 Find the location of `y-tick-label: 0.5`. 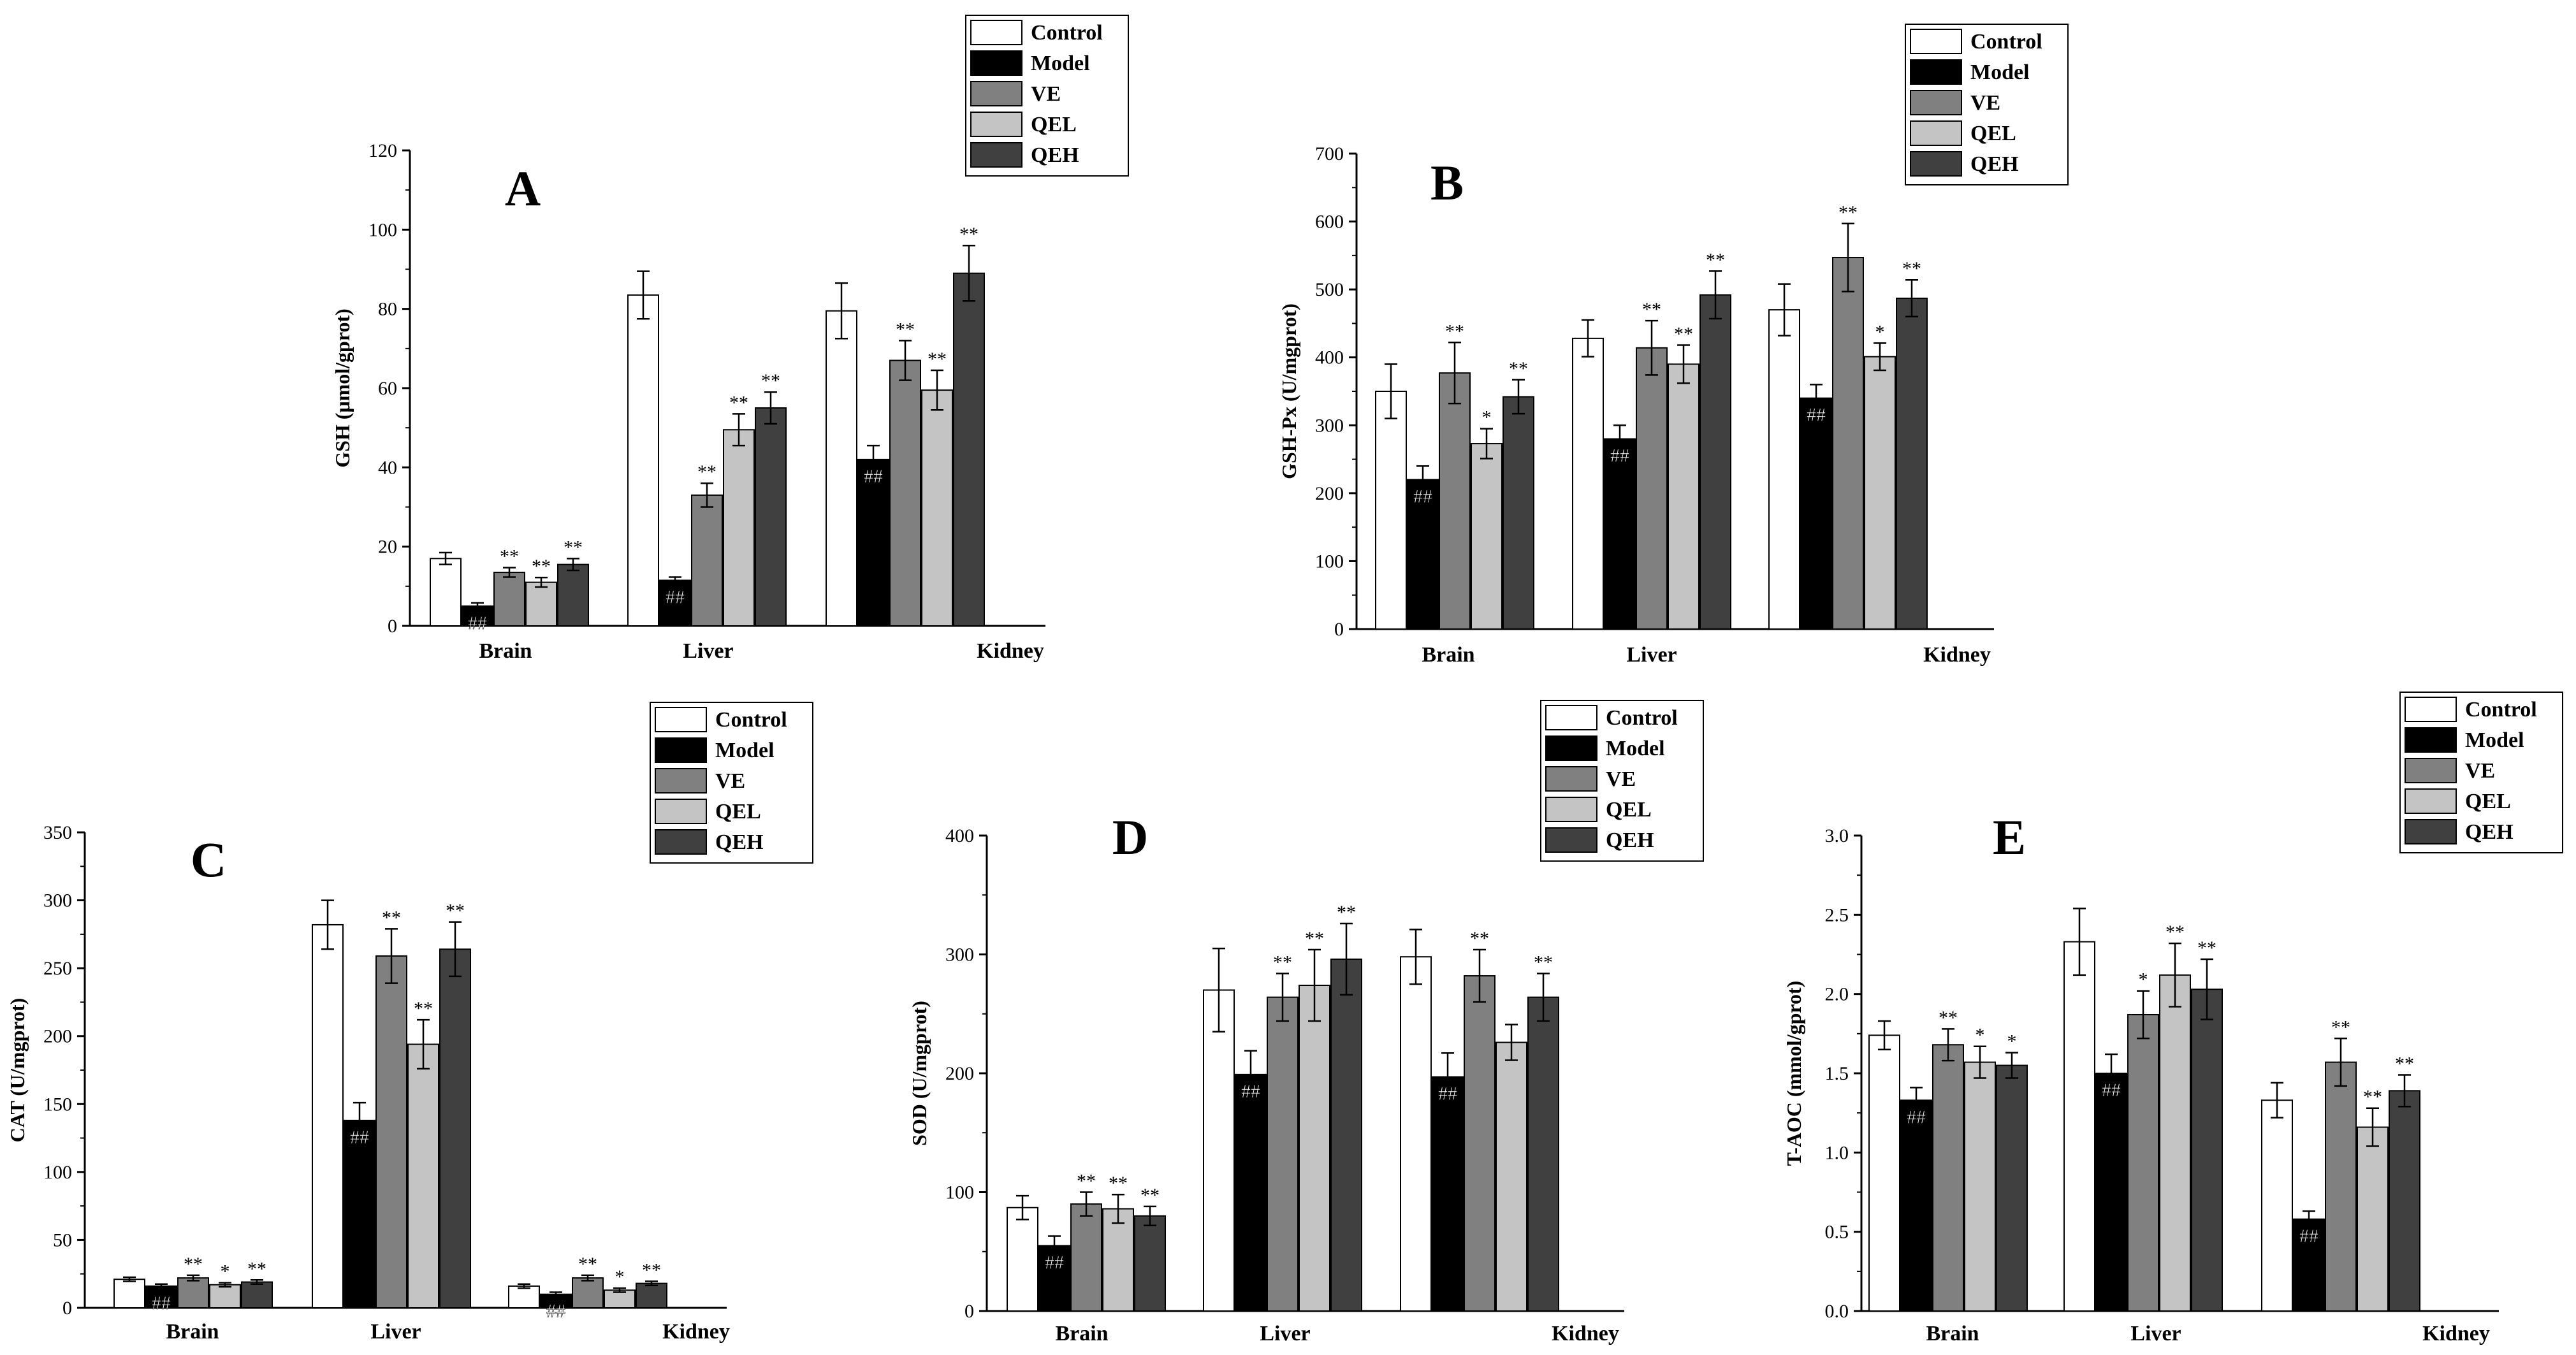

y-tick-label: 0.5 is located at coordinates (1837, 1232).